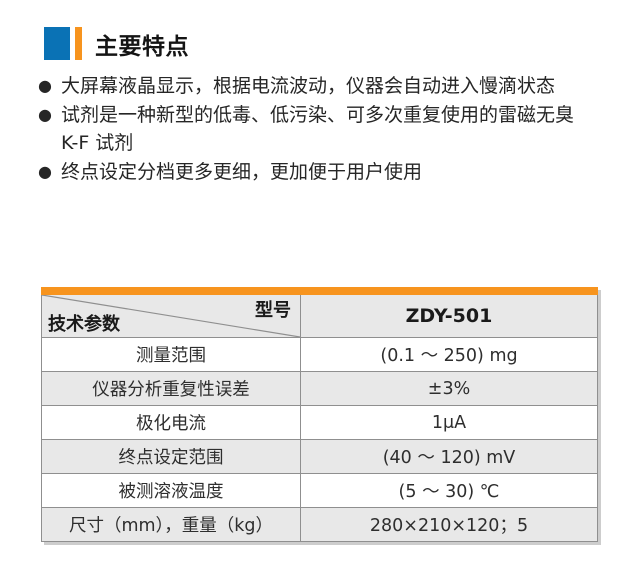 The width and height of the screenshot is (620, 566). Describe the element at coordinates (319, 491) in the screenshot. I see `table-row: 被测溶液温度 (5 ～ 30) ℃` at that location.